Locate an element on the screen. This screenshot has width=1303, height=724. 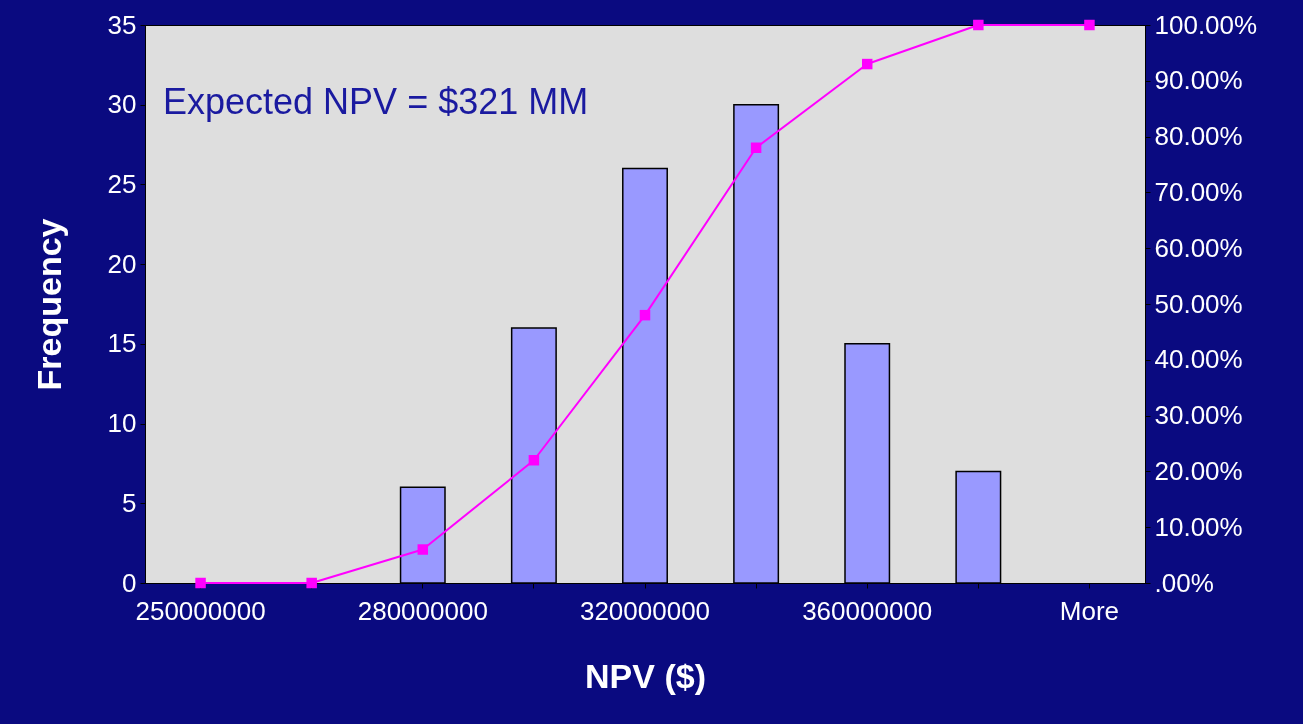
y-tick-label: 25 is located at coordinates (122, 183).